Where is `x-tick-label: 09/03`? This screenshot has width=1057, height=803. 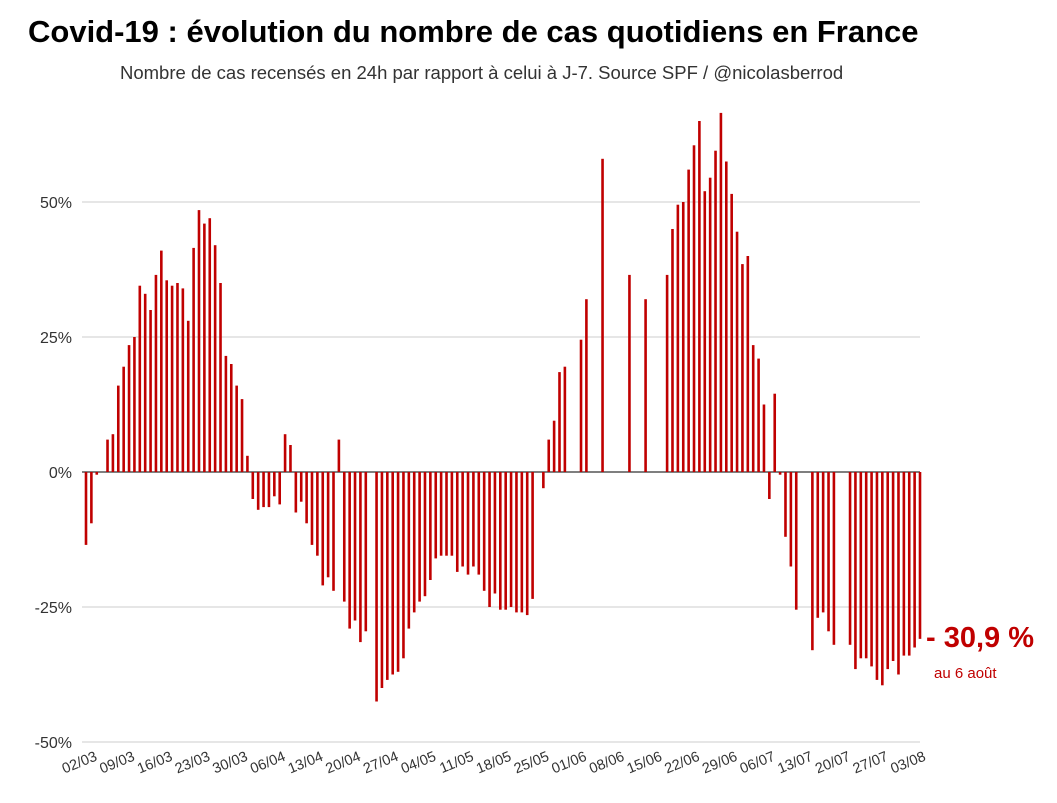
x-tick-label: 09/03 is located at coordinates (118, 763).